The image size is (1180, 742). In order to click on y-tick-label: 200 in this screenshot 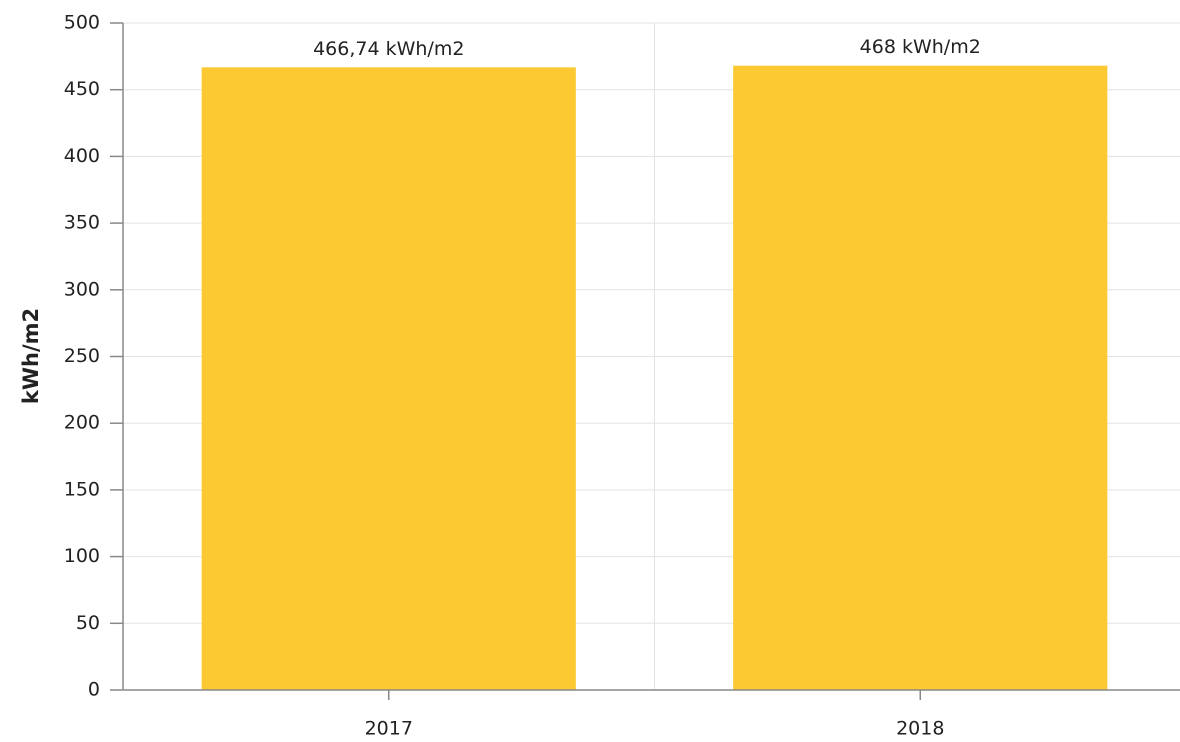, I will do `click(82, 423)`.